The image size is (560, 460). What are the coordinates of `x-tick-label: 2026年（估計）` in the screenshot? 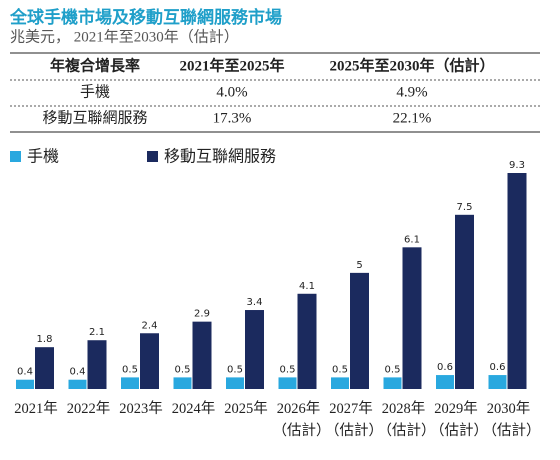 It's located at (301, 420).